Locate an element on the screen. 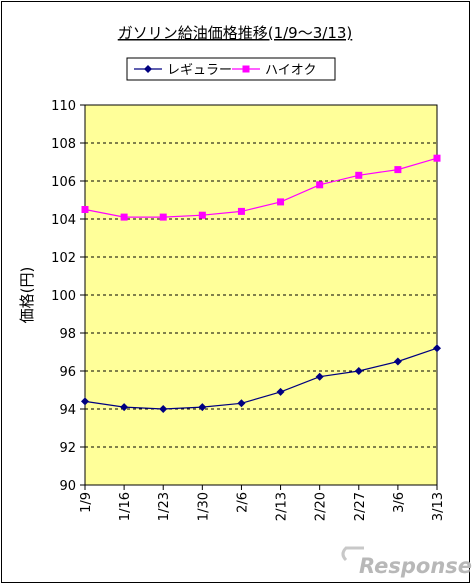 This screenshot has height=586, width=473. y-tick-label-100: 100 is located at coordinates (63, 296).